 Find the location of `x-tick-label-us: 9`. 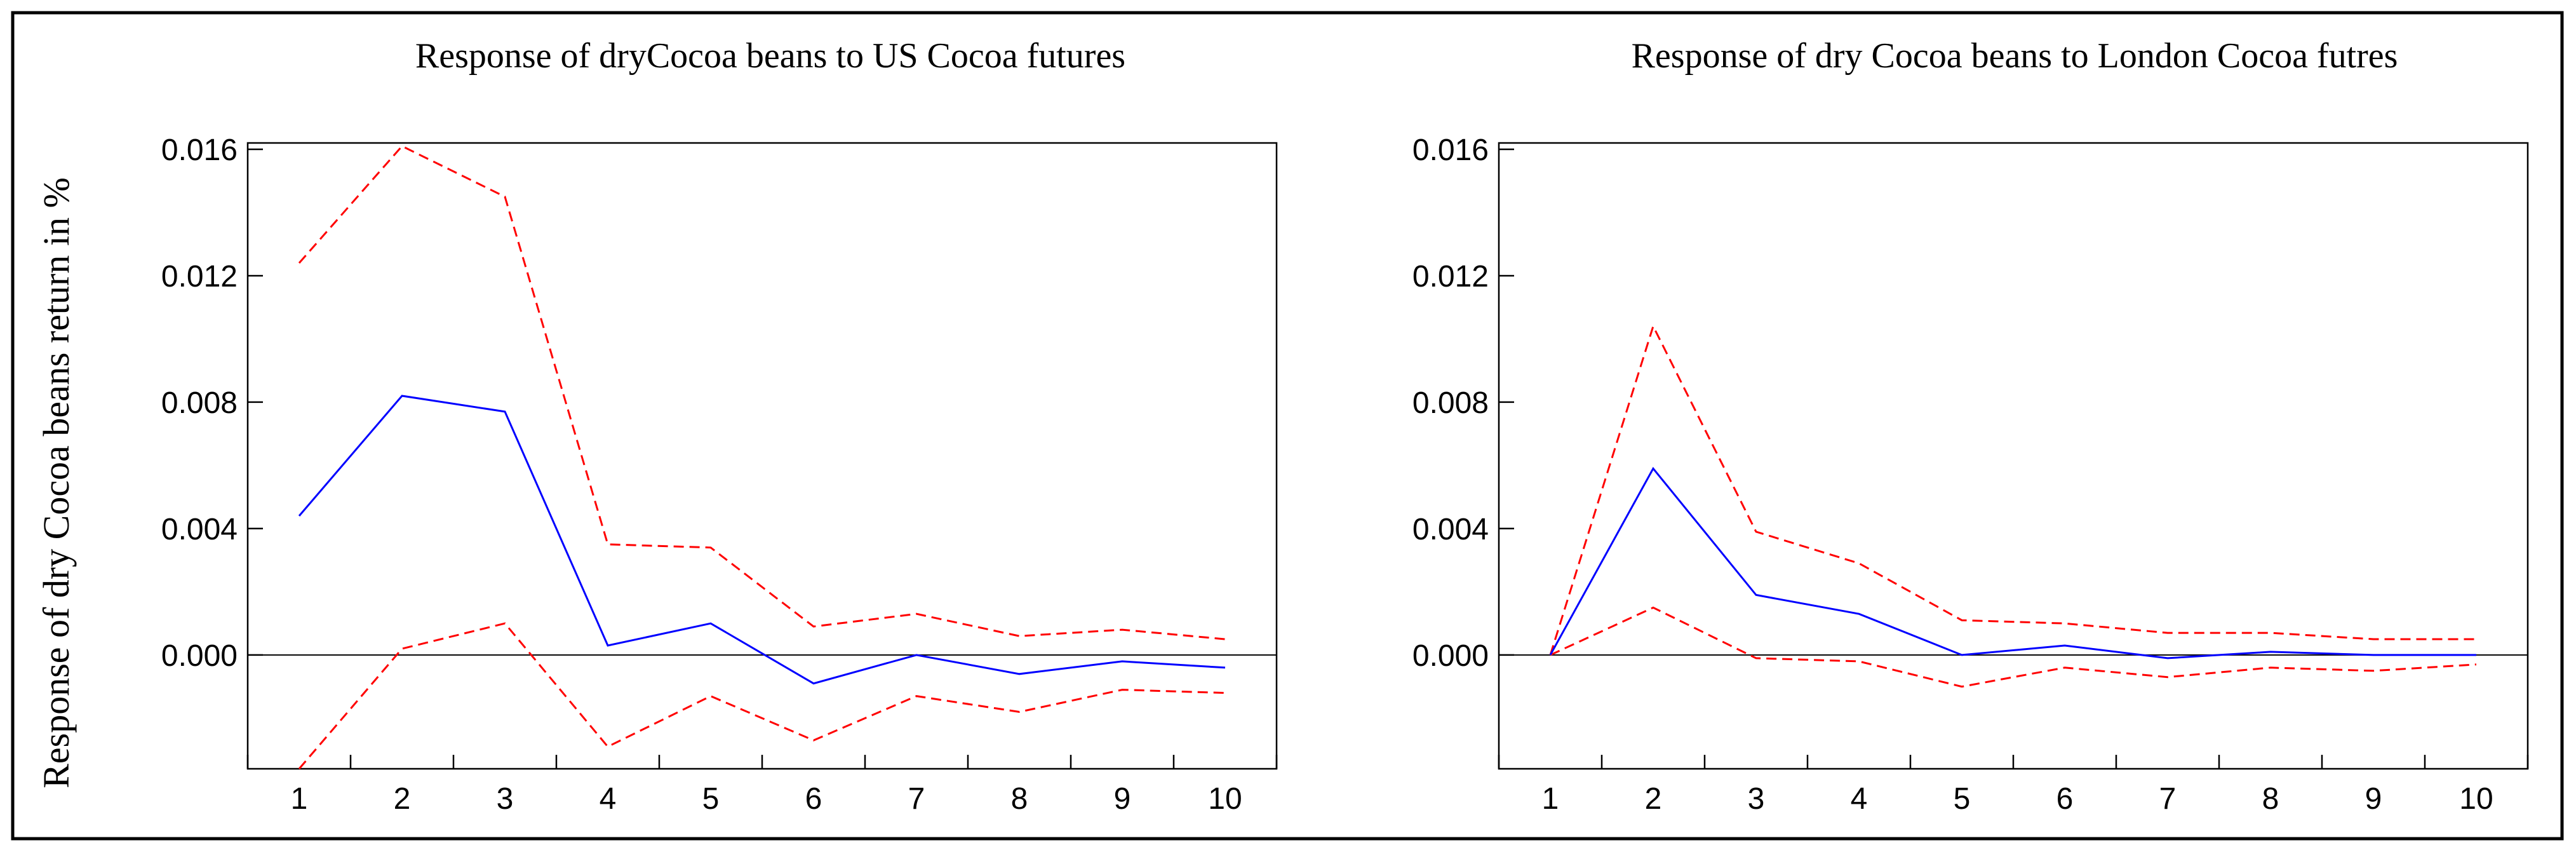

x-tick-label-us: 9 is located at coordinates (1122, 799).